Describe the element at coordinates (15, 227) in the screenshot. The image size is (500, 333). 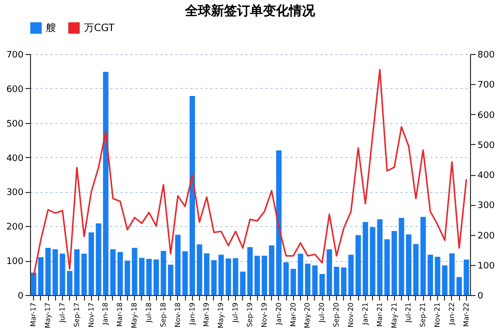
I see `y-tick-label: 200` at that location.